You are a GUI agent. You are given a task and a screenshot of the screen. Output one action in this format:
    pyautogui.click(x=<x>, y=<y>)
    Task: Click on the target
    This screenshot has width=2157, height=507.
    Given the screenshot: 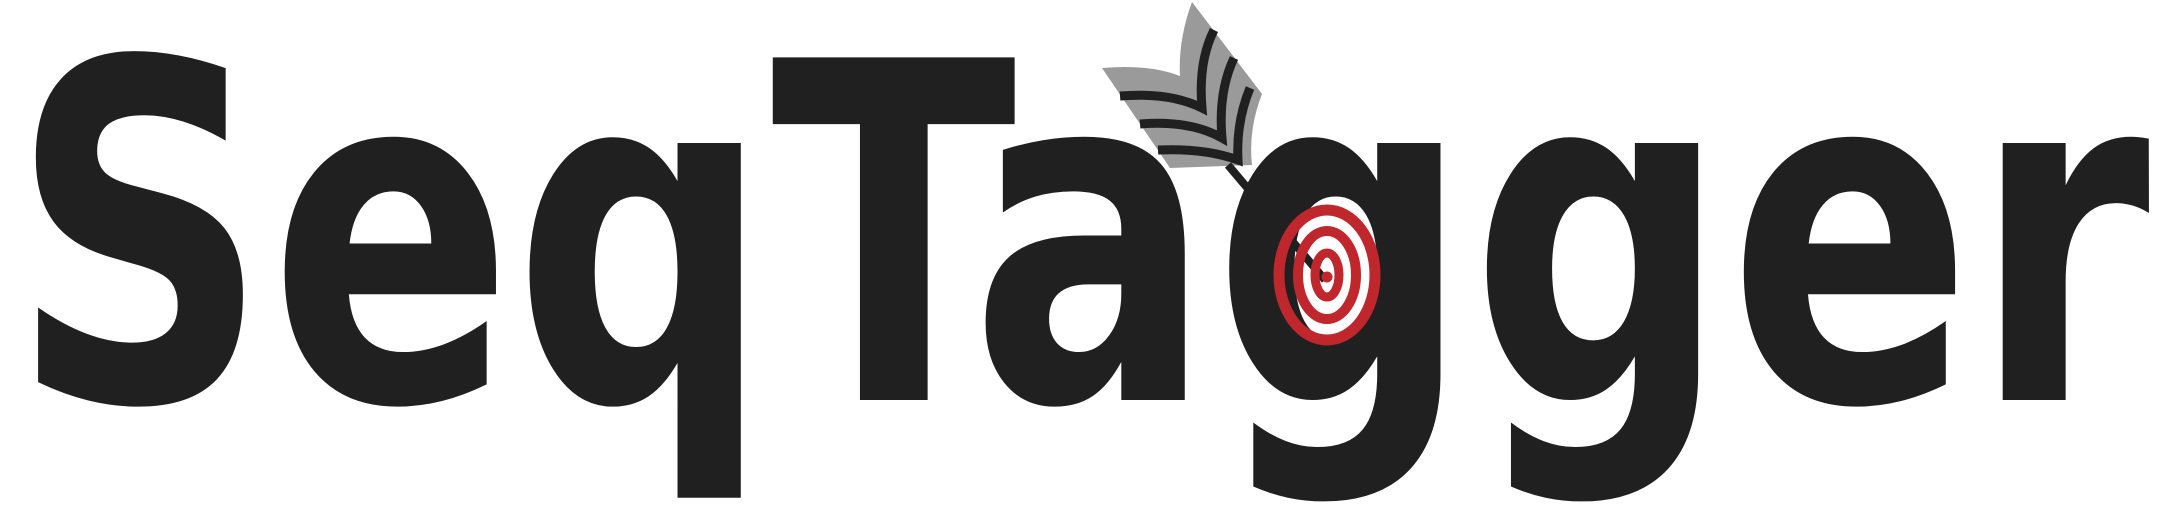 What is the action you would take?
    pyautogui.click(x=1327, y=275)
    